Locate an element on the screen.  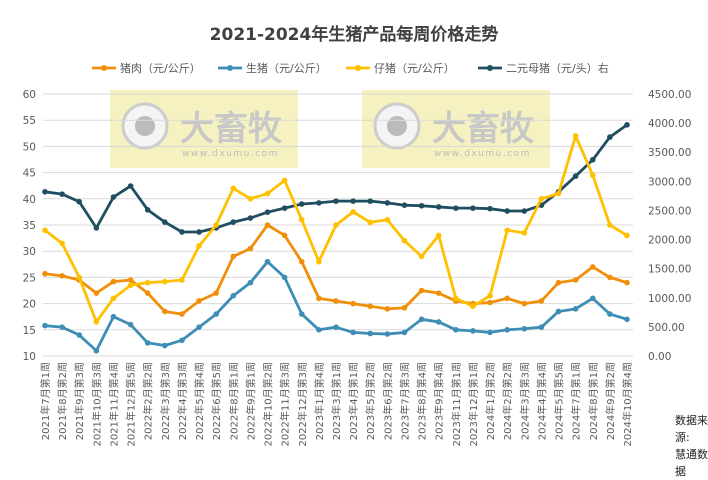
y-left-tick-label: 20 is located at coordinates (29, 305).